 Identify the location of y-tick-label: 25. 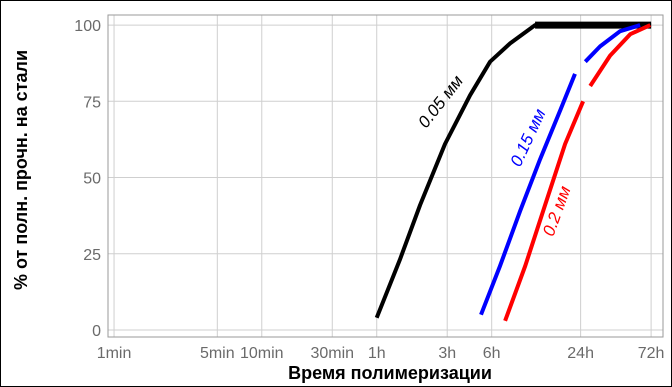
(92, 255).